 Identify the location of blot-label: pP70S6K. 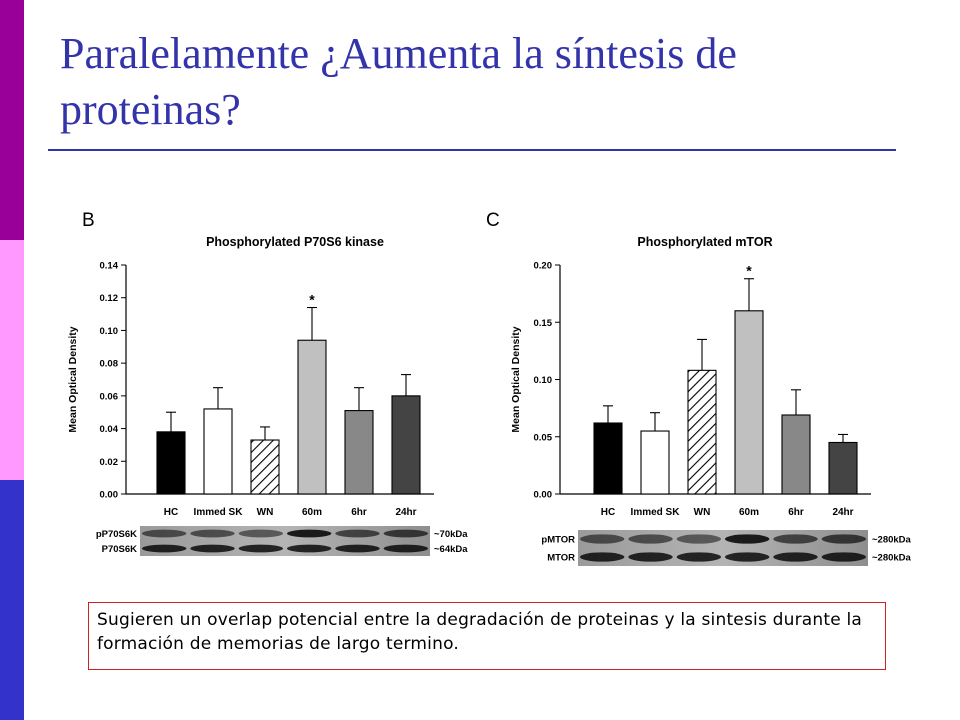
(116, 534).